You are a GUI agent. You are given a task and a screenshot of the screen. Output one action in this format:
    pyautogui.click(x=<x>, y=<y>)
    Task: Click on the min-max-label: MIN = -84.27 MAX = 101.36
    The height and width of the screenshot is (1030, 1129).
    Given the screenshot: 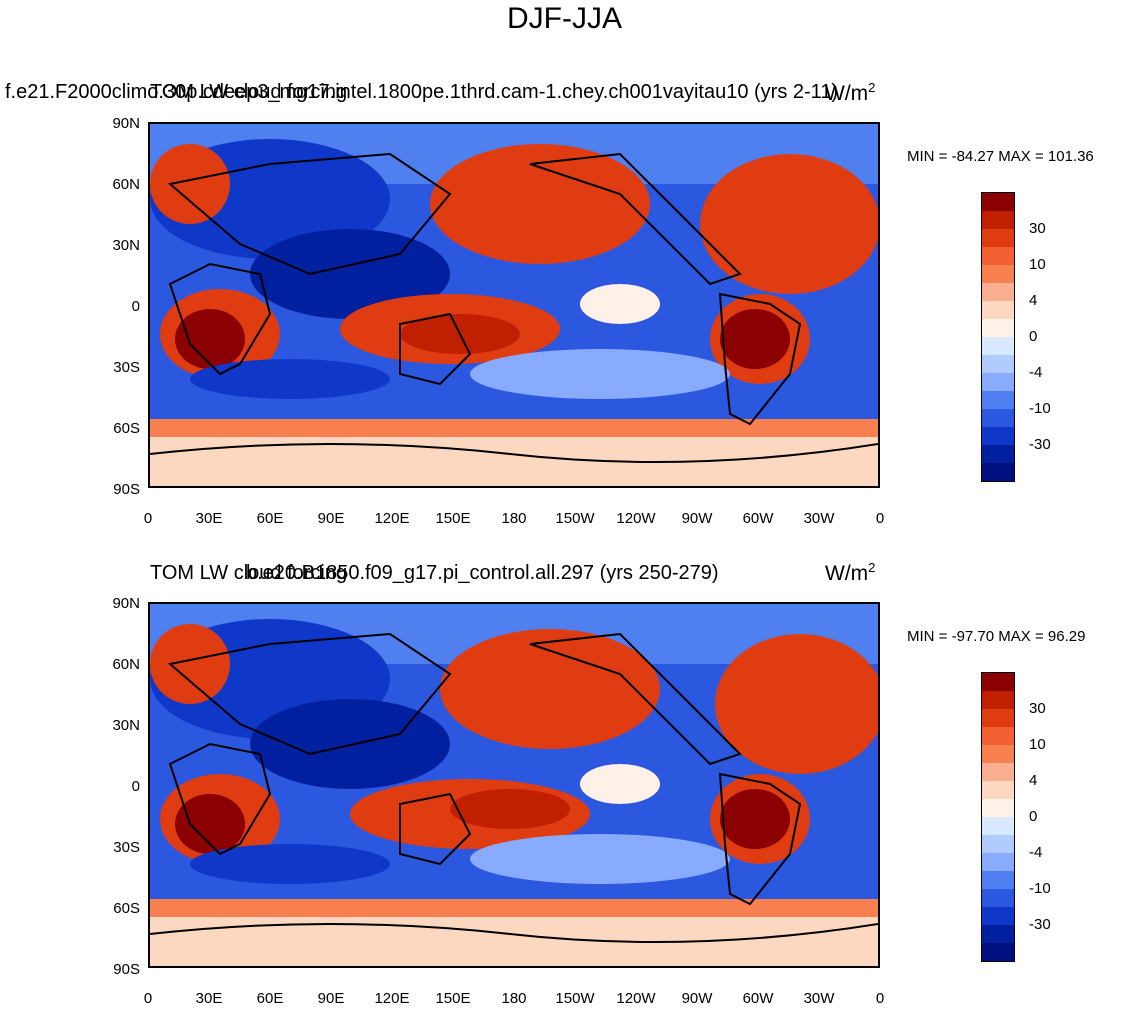 What is the action you would take?
    pyautogui.click(x=1000, y=156)
    